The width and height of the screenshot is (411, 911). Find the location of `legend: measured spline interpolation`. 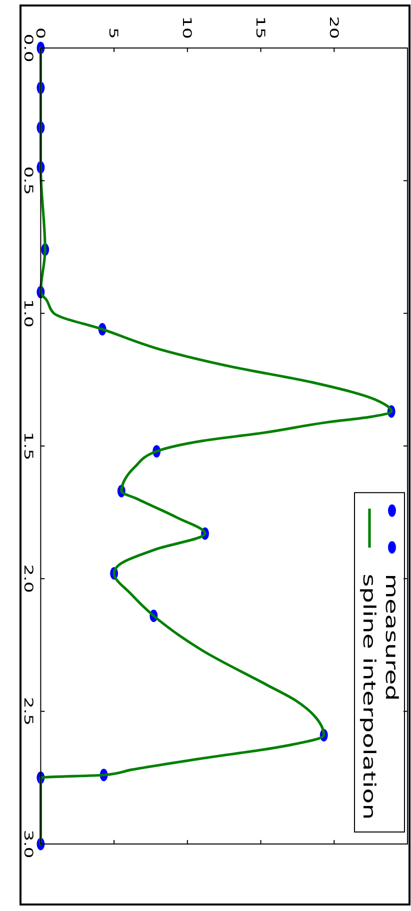

legend: measured spline interpolation is located at coordinates (379, 662).